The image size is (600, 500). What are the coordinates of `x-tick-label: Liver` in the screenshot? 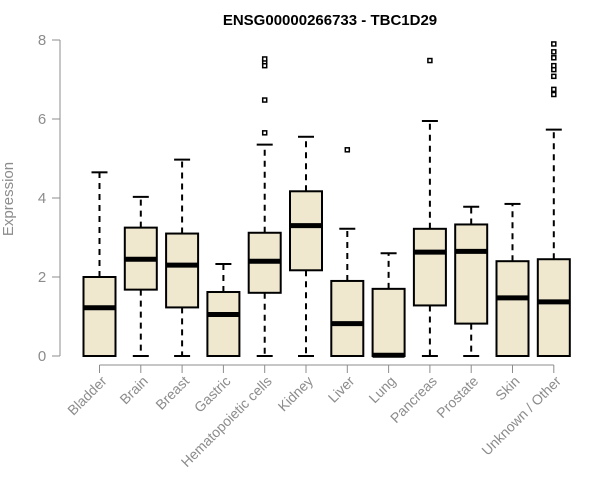 It's located at (341, 389).